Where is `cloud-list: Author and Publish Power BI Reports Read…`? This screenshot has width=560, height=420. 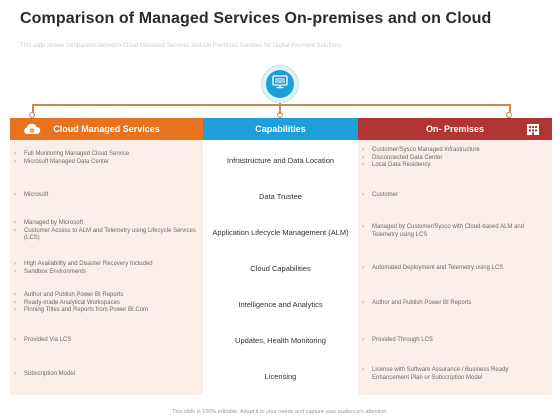
cloud-list: Author and Publish Power BI Reports Read… is located at coordinates (106, 303).